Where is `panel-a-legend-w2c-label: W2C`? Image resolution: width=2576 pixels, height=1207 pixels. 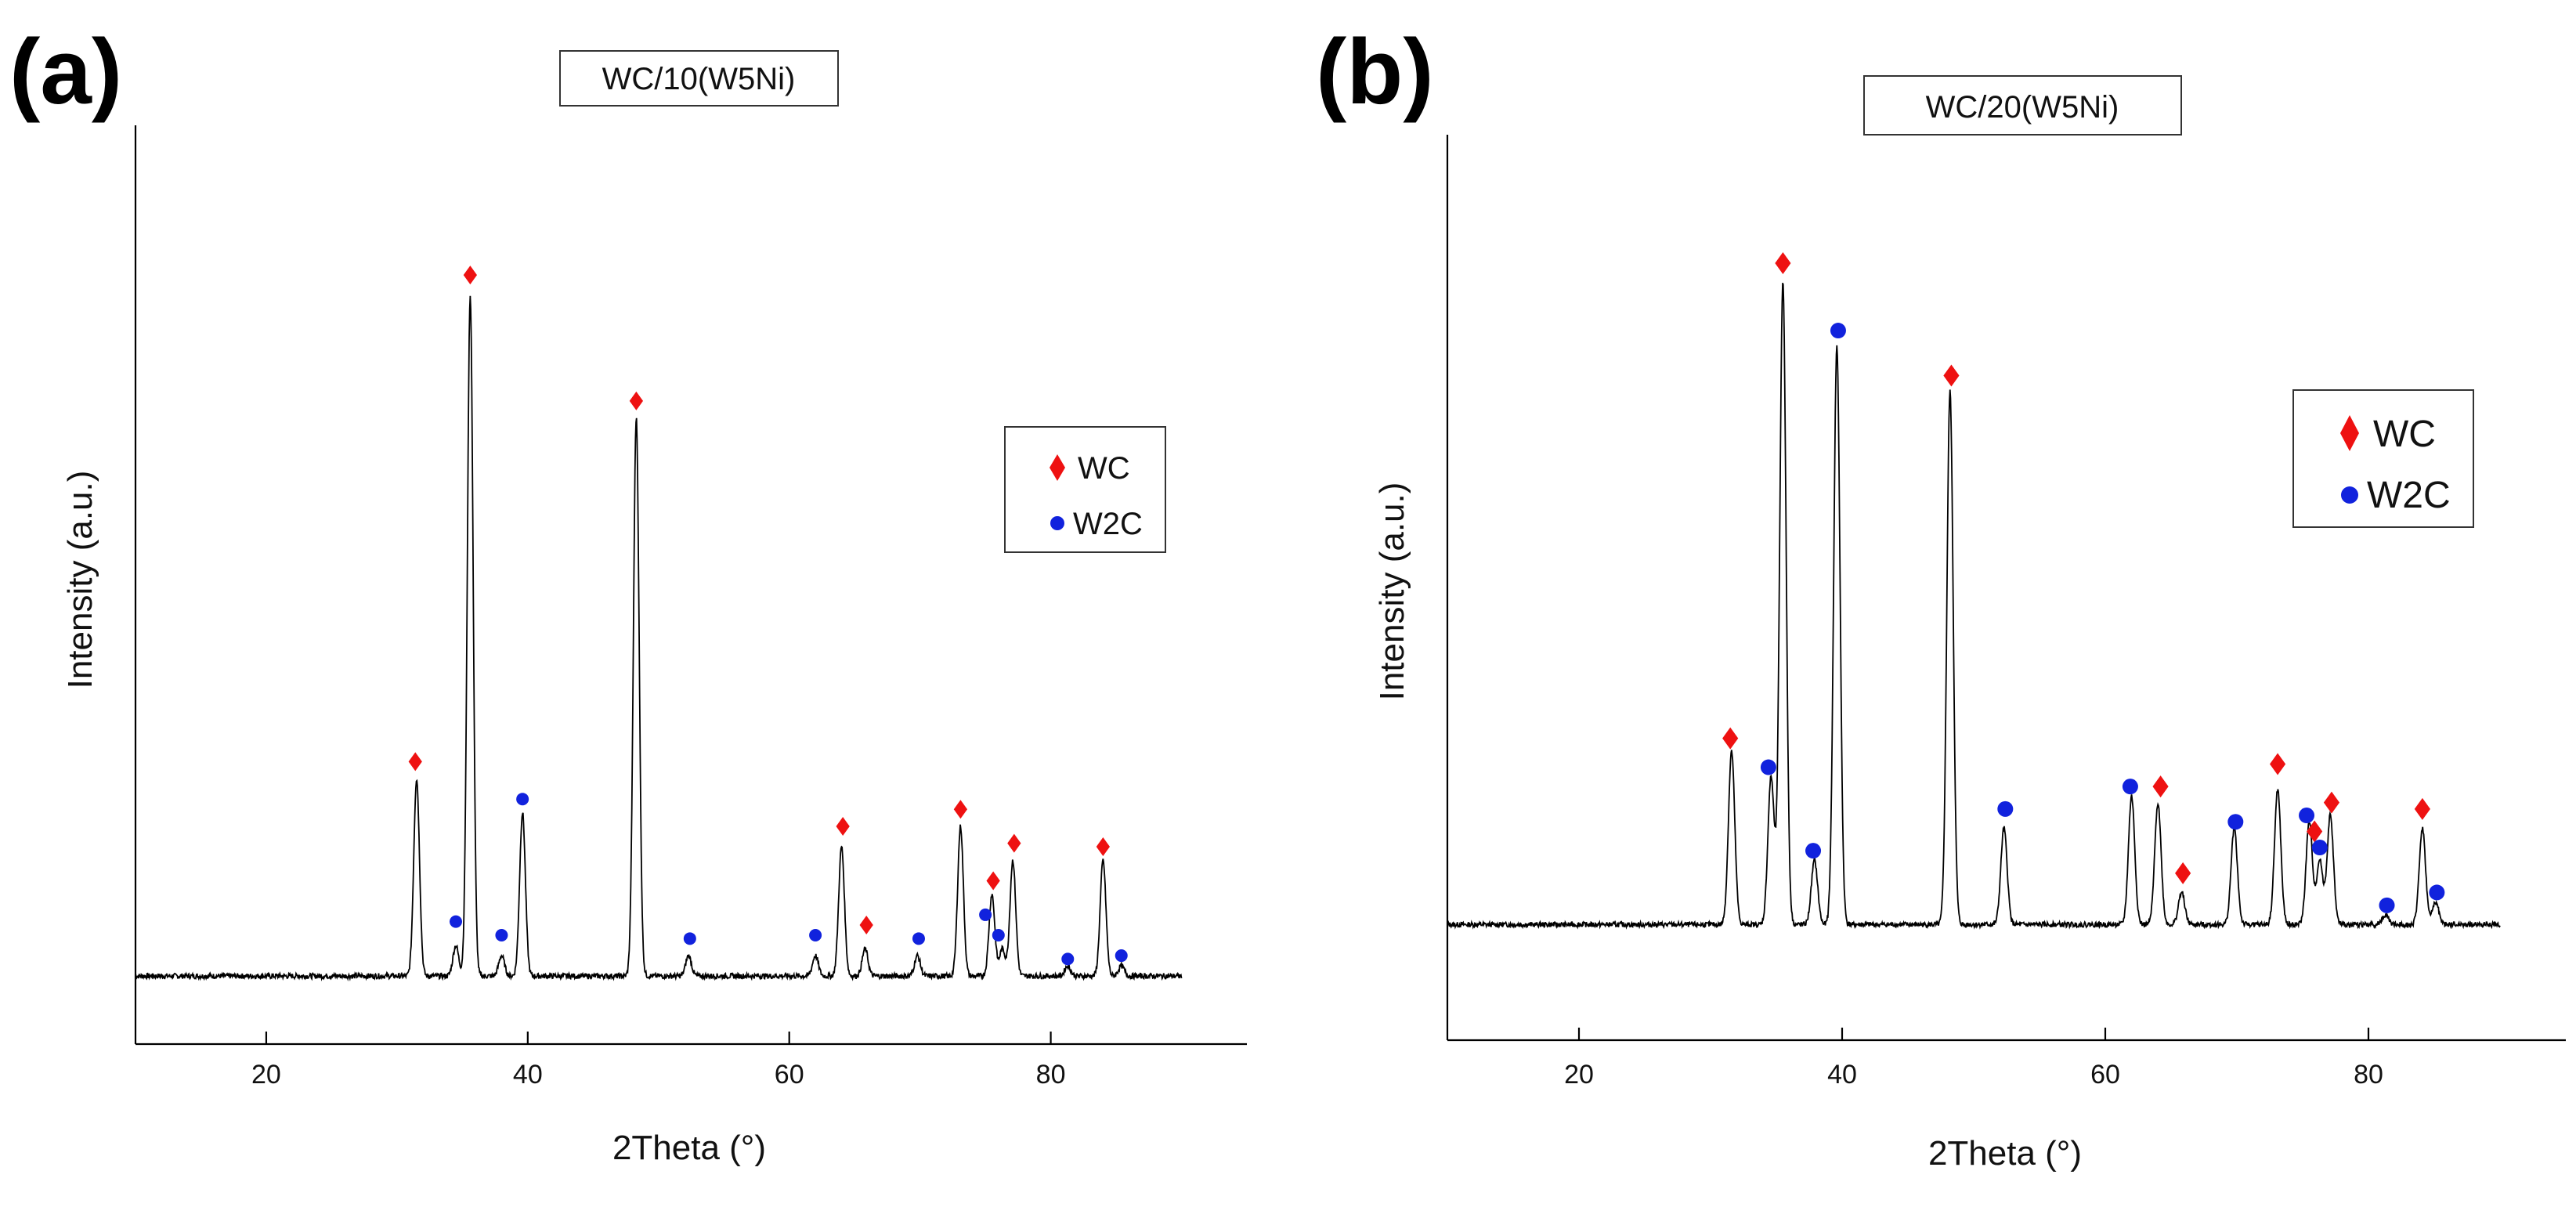 panel-a-legend-w2c-label: W2C is located at coordinates (1108, 524).